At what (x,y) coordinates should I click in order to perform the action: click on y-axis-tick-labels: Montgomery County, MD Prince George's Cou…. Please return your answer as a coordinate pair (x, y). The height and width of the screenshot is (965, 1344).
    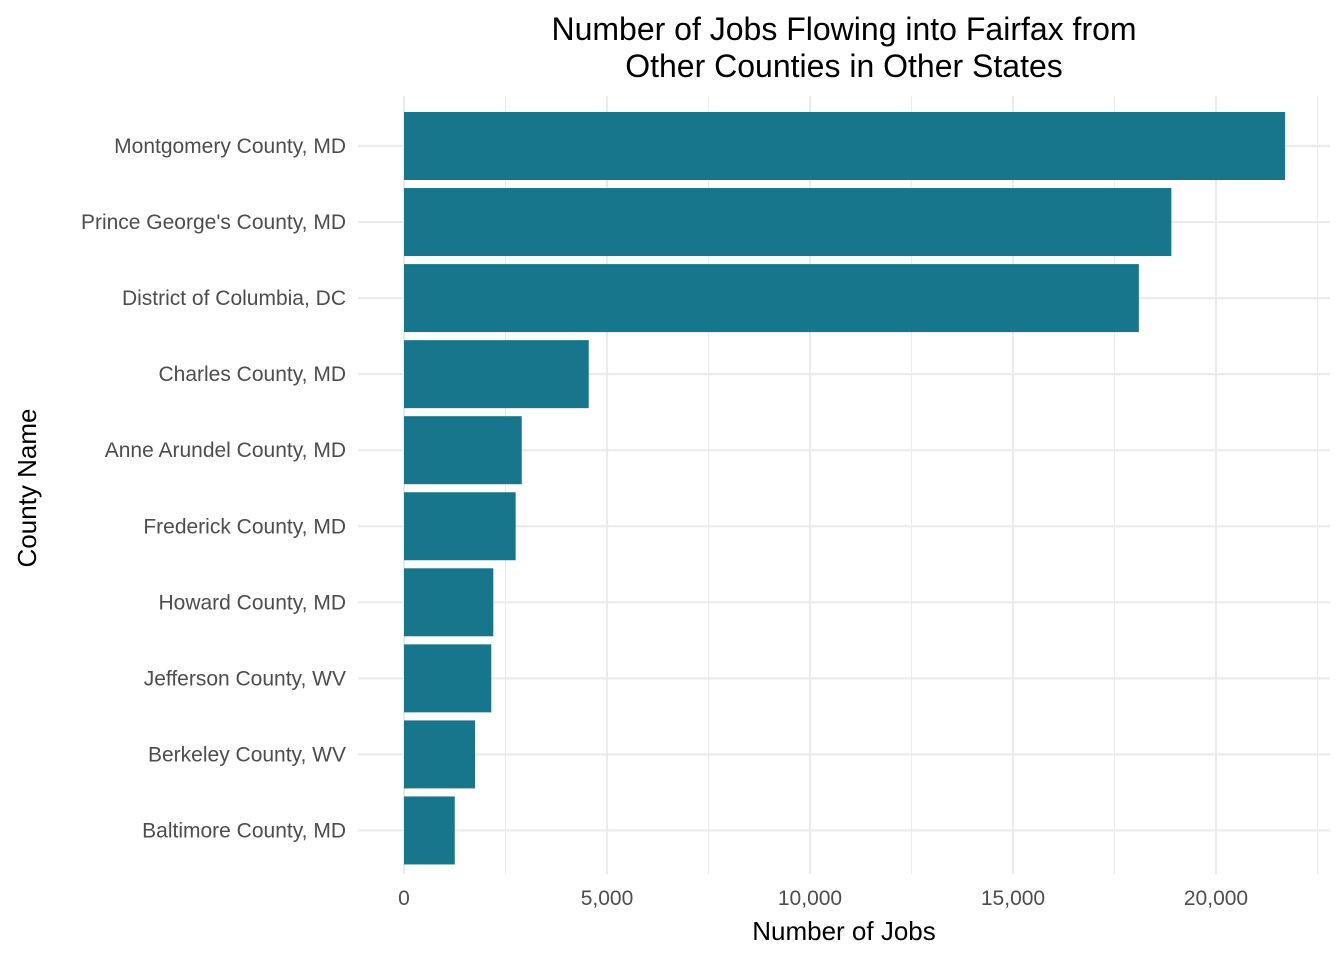
    Looking at the image, I should click on (213, 488).